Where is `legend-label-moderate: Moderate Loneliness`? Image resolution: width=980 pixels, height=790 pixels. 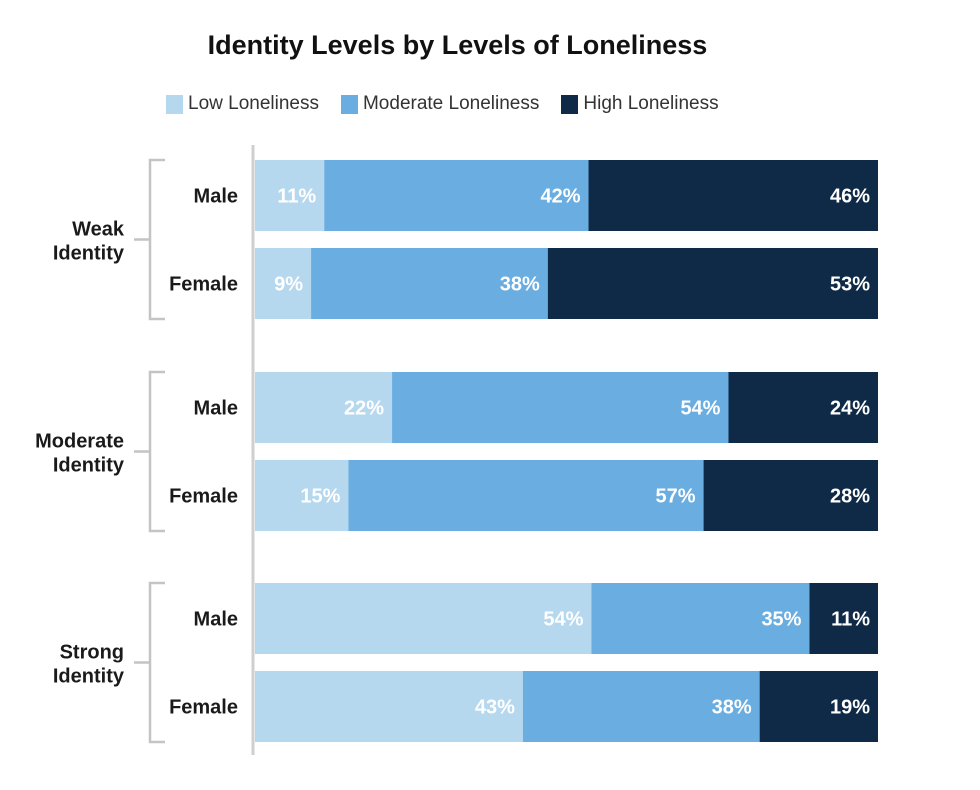
legend-label-moderate: Moderate Loneliness is located at coordinates (451, 103).